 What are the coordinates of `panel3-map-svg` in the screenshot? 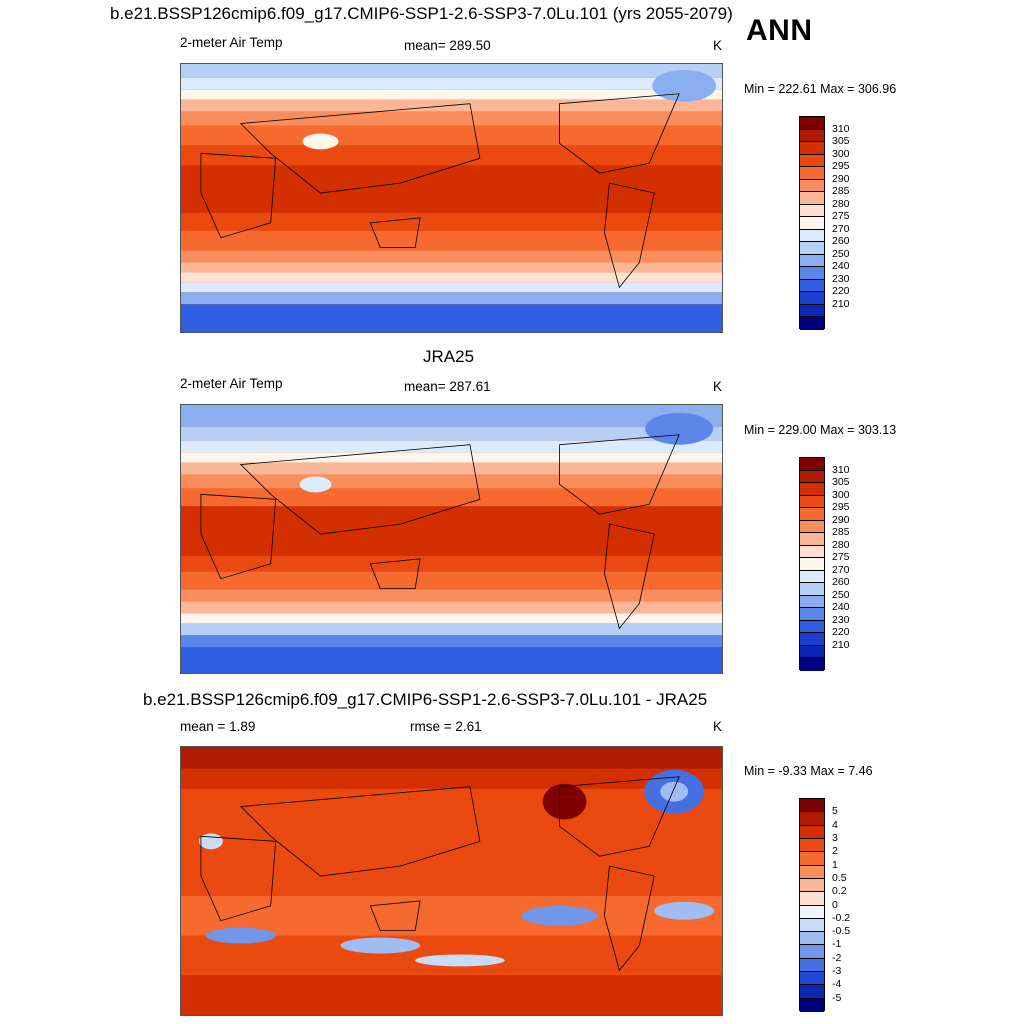 It's located at (451, 881).